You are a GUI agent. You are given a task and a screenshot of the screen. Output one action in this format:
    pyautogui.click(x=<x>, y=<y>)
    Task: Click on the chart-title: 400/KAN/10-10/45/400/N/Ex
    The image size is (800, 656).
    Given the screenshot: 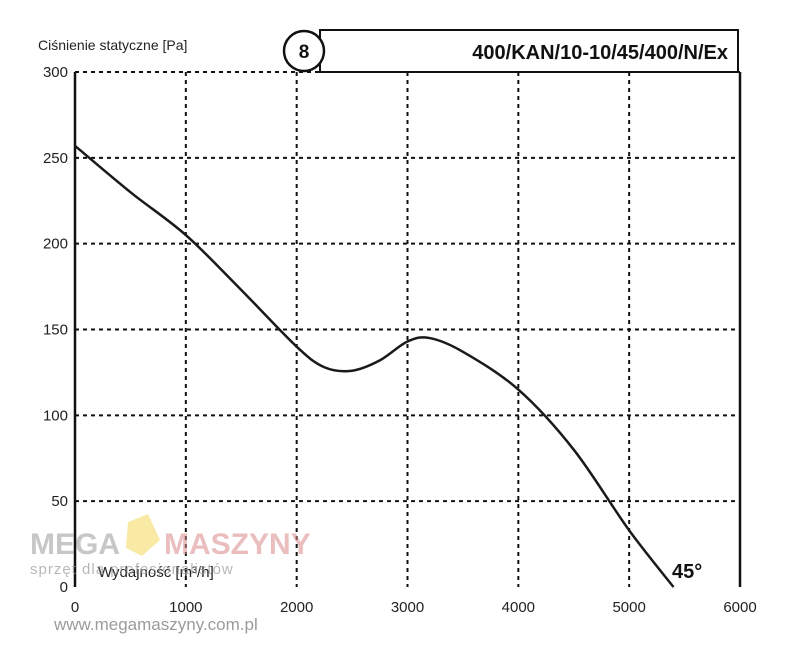 What is the action you would take?
    pyautogui.click(x=600, y=53)
    